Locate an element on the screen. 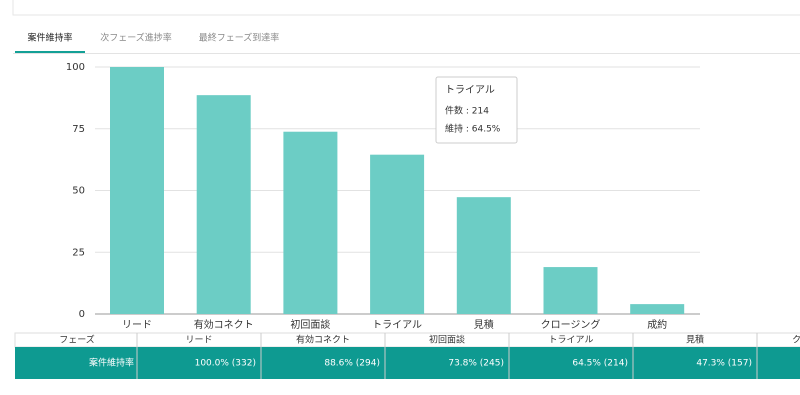 The height and width of the screenshot is (395, 800). table-row-label: 案件維持率 is located at coordinates (111, 363).